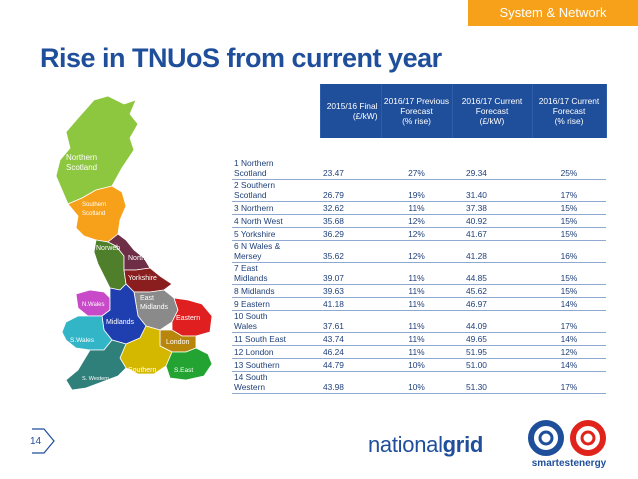 This screenshot has width=638, height=479. Describe the element at coordinates (492, 304) in the screenshot. I see `row-current-kw-cell: 46.97` at that location.